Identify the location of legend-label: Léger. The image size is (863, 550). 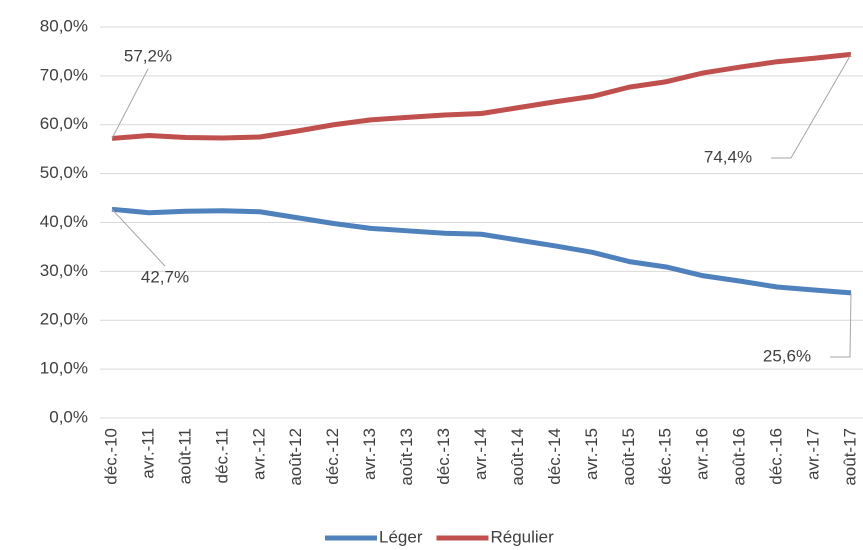
(401, 536).